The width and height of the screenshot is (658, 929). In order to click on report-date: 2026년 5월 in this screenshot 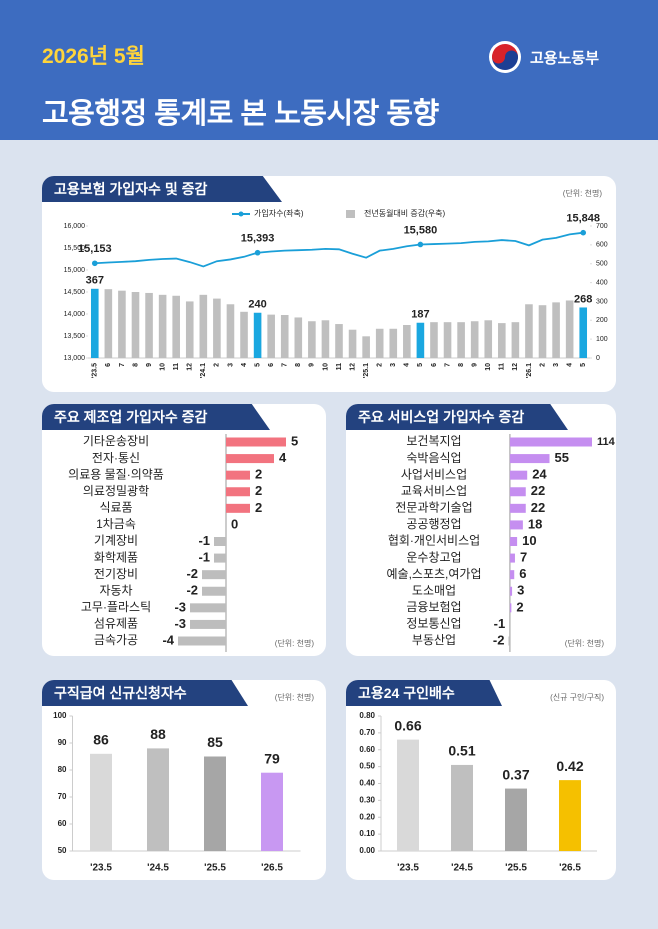, I will do `click(93, 56)`.